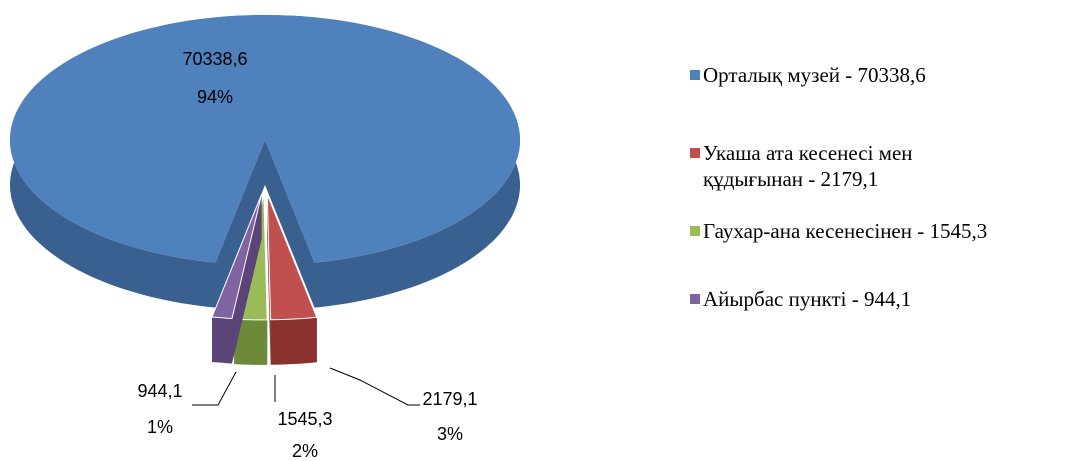  What do you see at coordinates (305, 451) in the screenshot?
I see `percent-label: 2%` at bounding box center [305, 451].